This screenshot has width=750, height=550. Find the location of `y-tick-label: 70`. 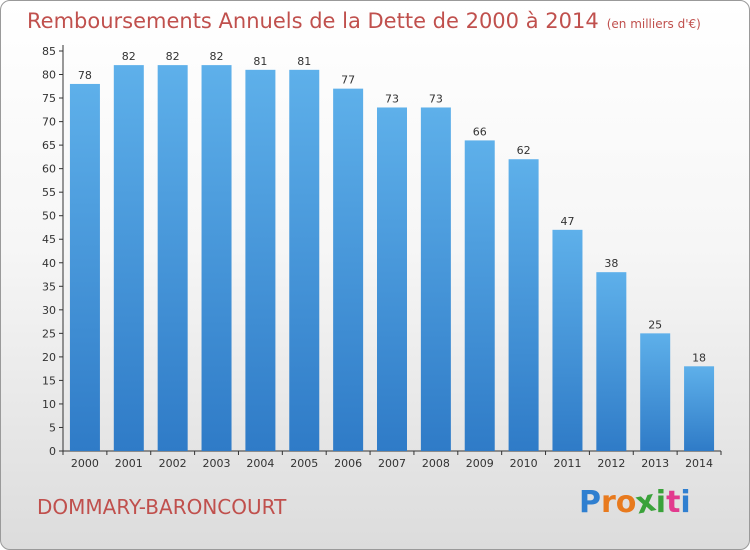

y-tick-label: 70 is located at coordinates (49, 122).